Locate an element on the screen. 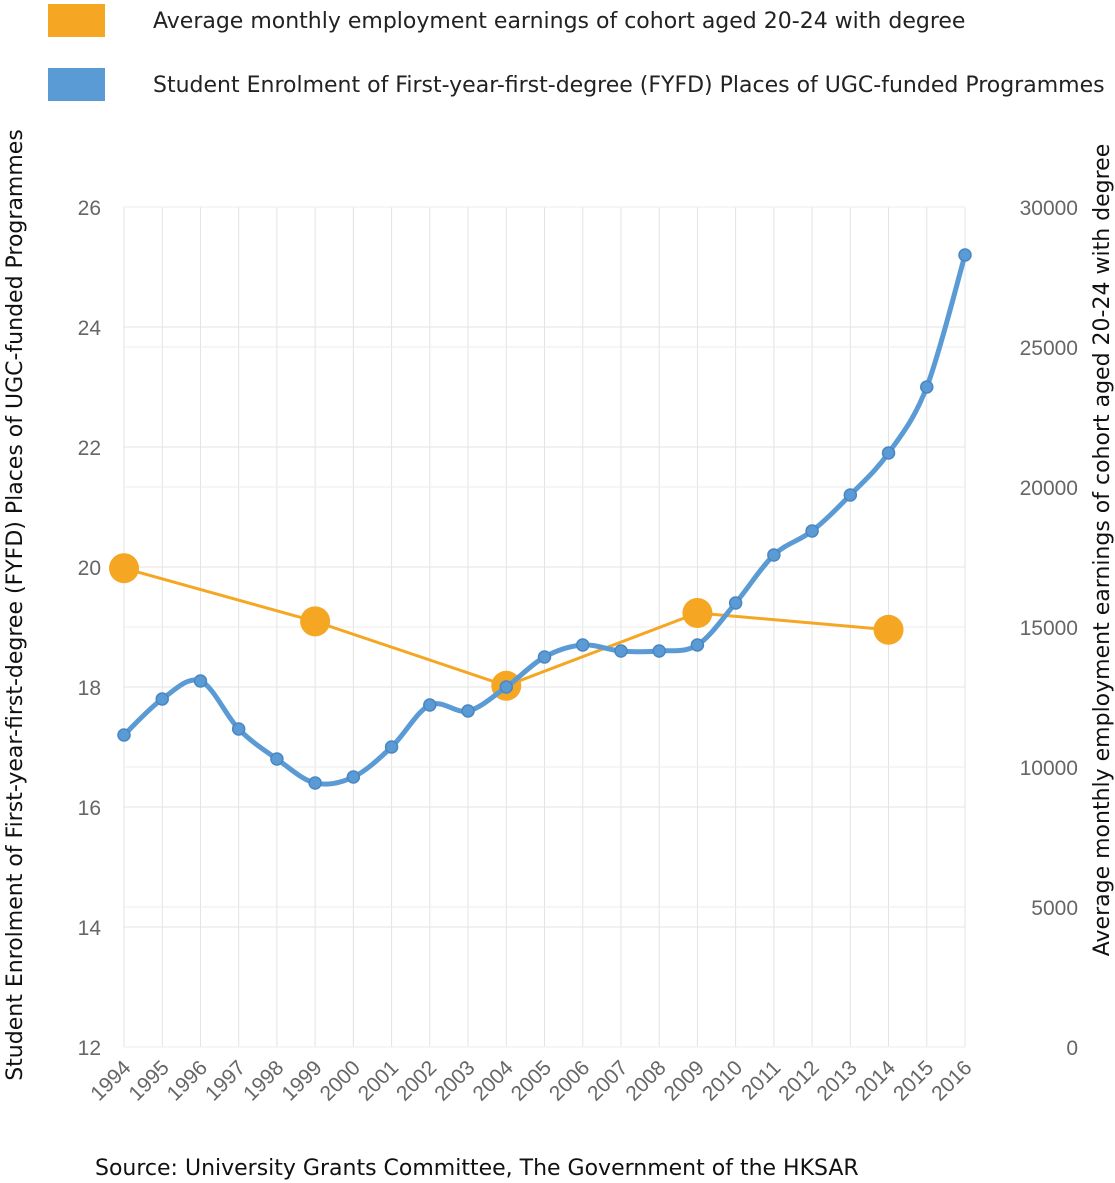  x-tick-label: 2007 is located at coordinates (607, 1080).